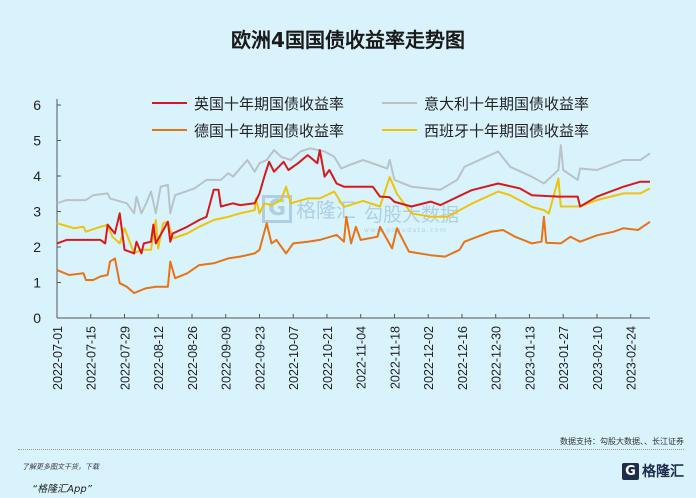  Describe the element at coordinates (598, 358) in the screenshot. I see `x-tick-label: 2023-02-10` at that location.